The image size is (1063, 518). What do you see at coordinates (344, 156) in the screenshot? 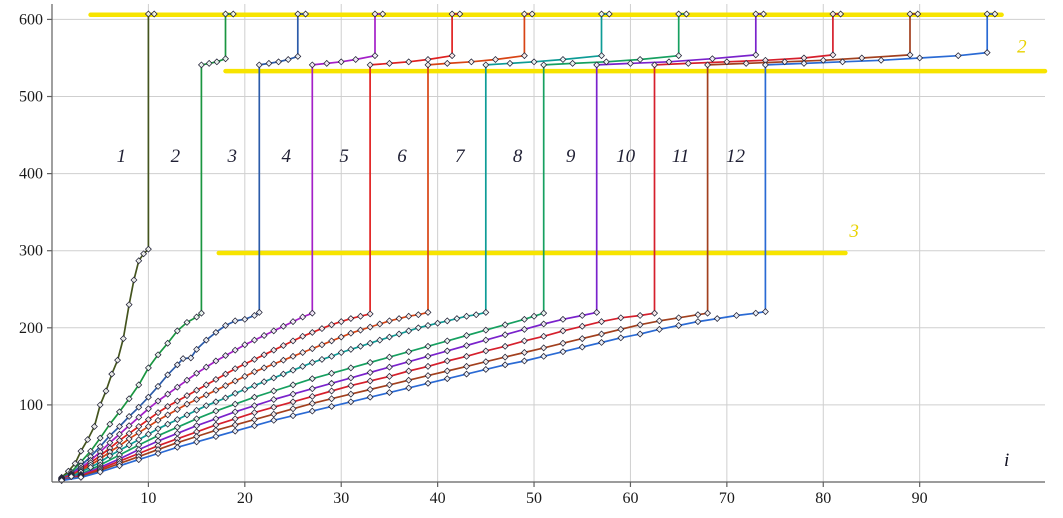
I see `series-label-5: 5` at bounding box center [344, 156].